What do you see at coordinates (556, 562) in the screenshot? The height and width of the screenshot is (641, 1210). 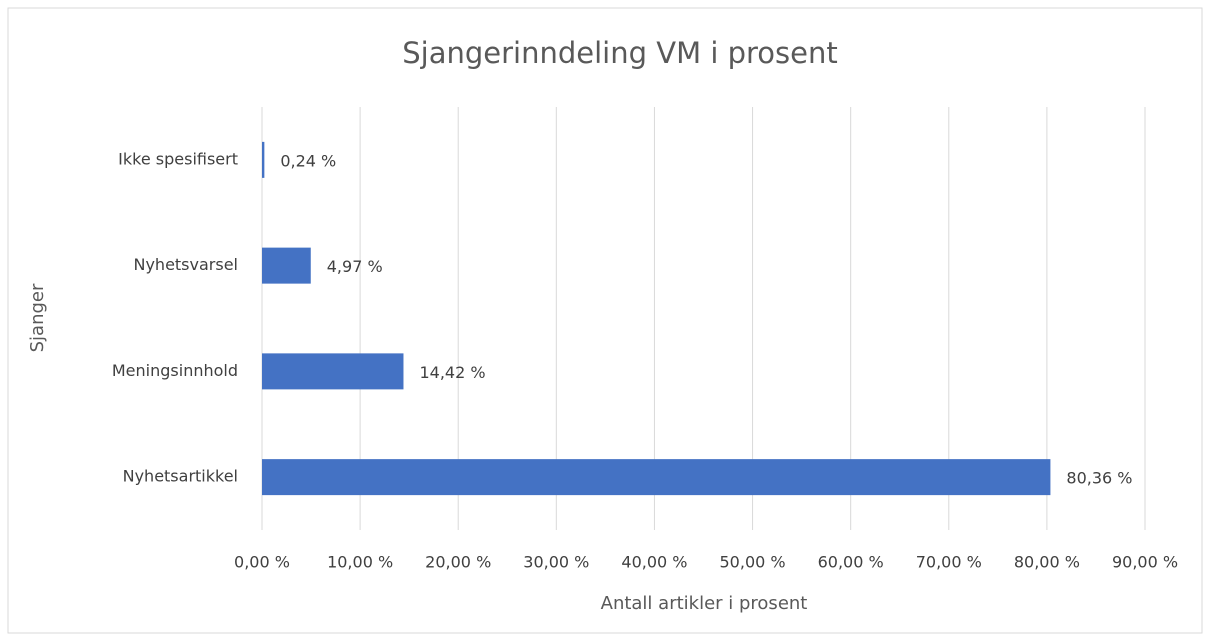 I see `x-tick-label: 30,00 %` at bounding box center [556, 562].